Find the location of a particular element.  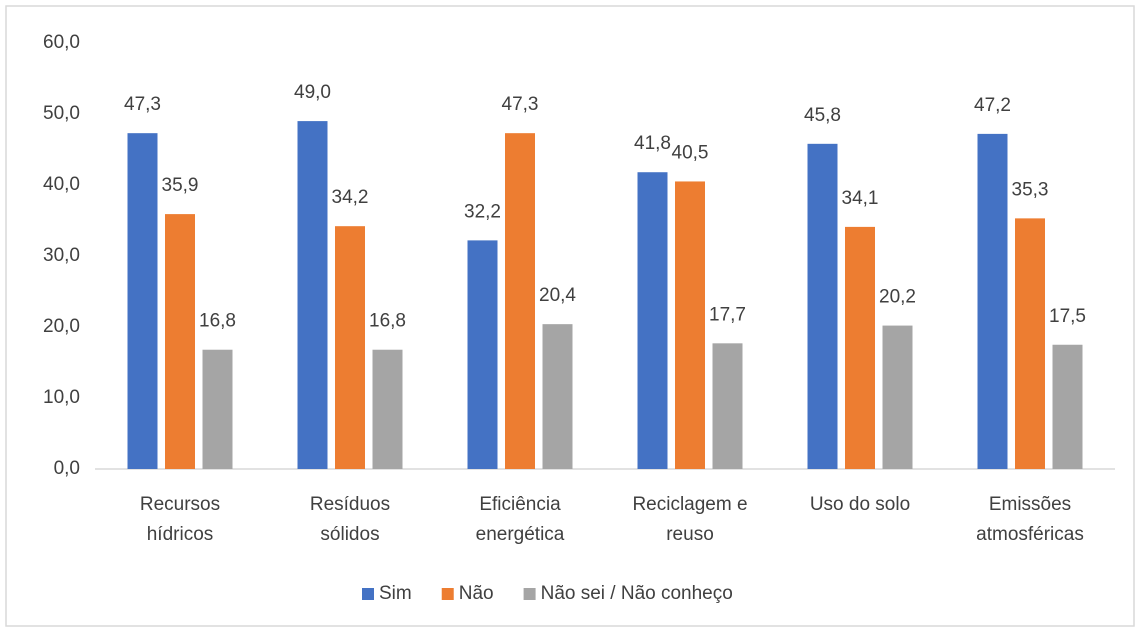

y-tick-label: 40,0 is located at coordinates (61, 184).